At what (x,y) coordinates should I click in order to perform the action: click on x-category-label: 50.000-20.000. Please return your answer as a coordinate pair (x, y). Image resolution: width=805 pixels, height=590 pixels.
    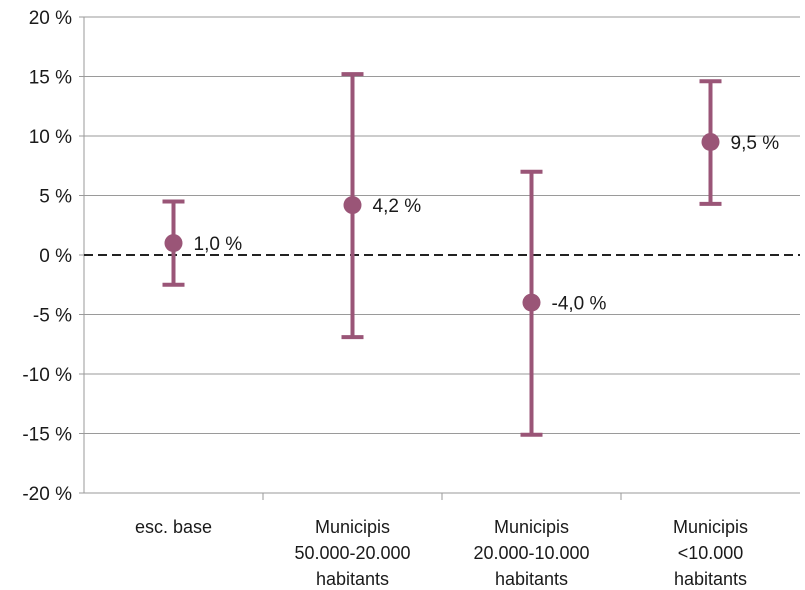
    Looking at the image, I should click on (352, 553).